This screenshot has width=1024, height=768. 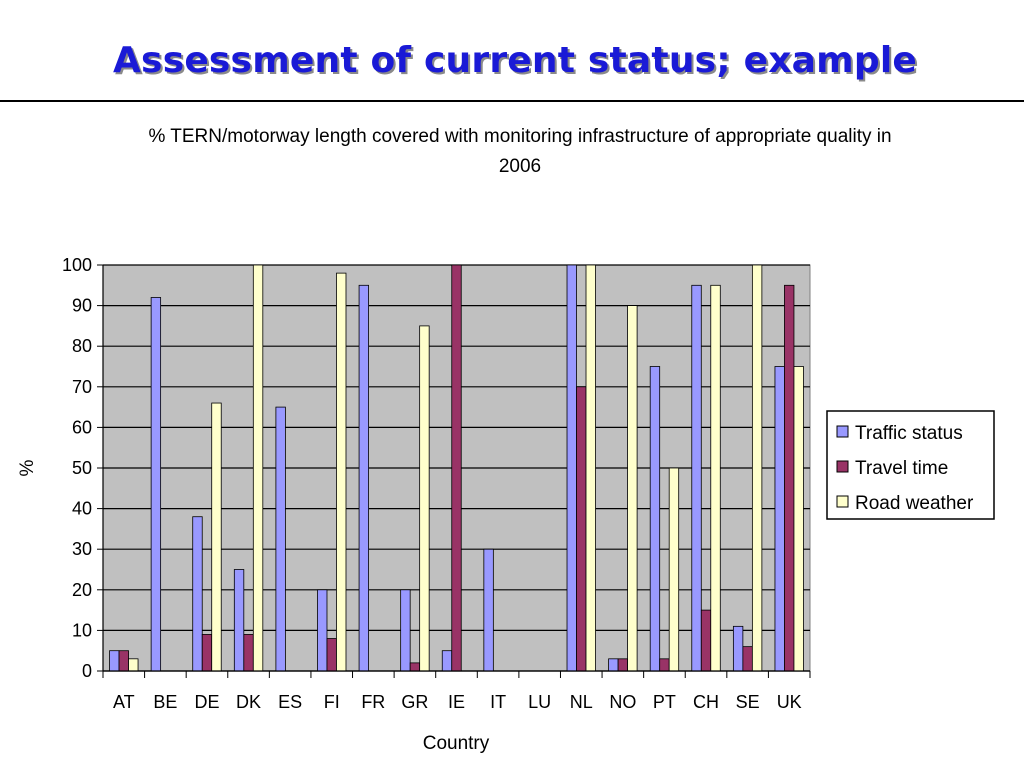 What do you see at coordinates (664, 702) in the screenshot?
I see `x-tick-label-pt: PT` at bounding box center [664, 702].